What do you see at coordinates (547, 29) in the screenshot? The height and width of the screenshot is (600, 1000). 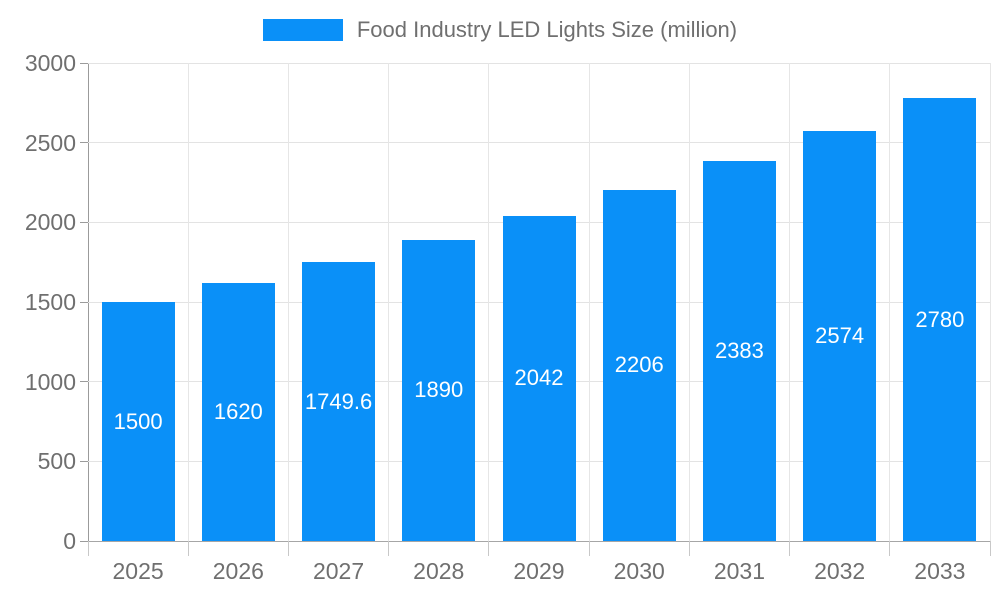 I see `legend-label: Food Industry LED Lights Size (million)` at bounding box center [547, 29].